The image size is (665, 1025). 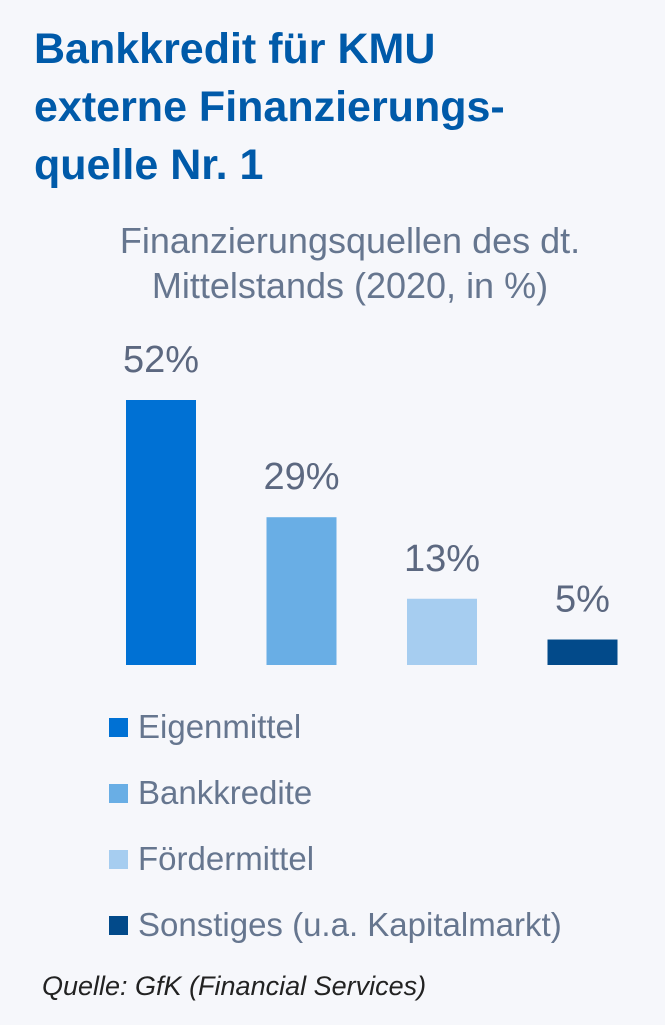 I want to click on legend-label-sonstiges: Sonstiges (u.a. Kapitalmarkt), so click(x=350, y=924).